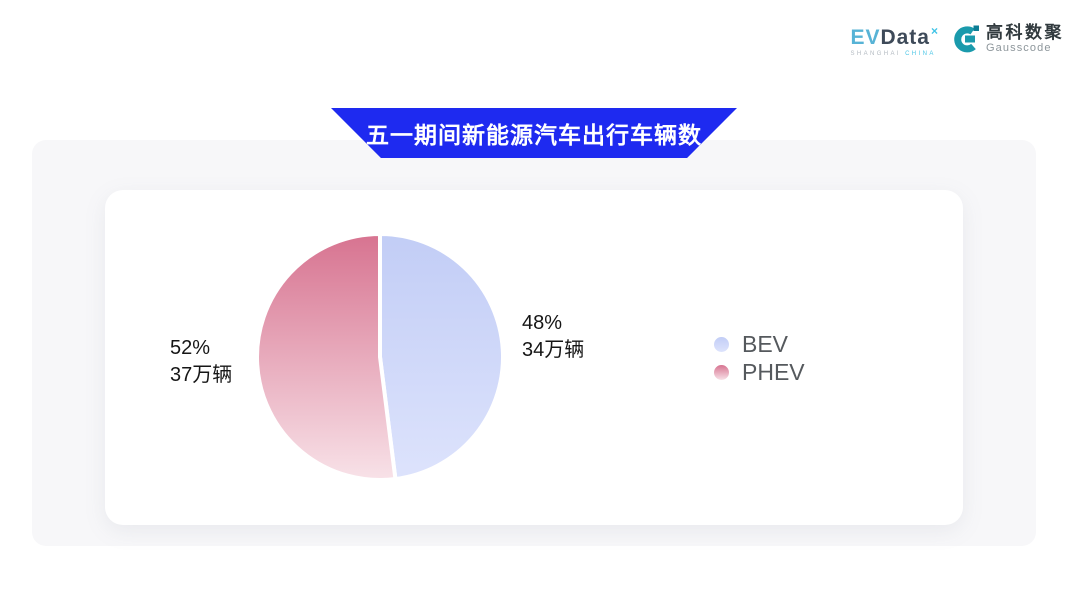 The width and height of the screenshot is (1080, 608). What do you see at coordinates (542, 323) in the screenshot?
I see `bev-percent: 48%` at bounding box center [542, 323].